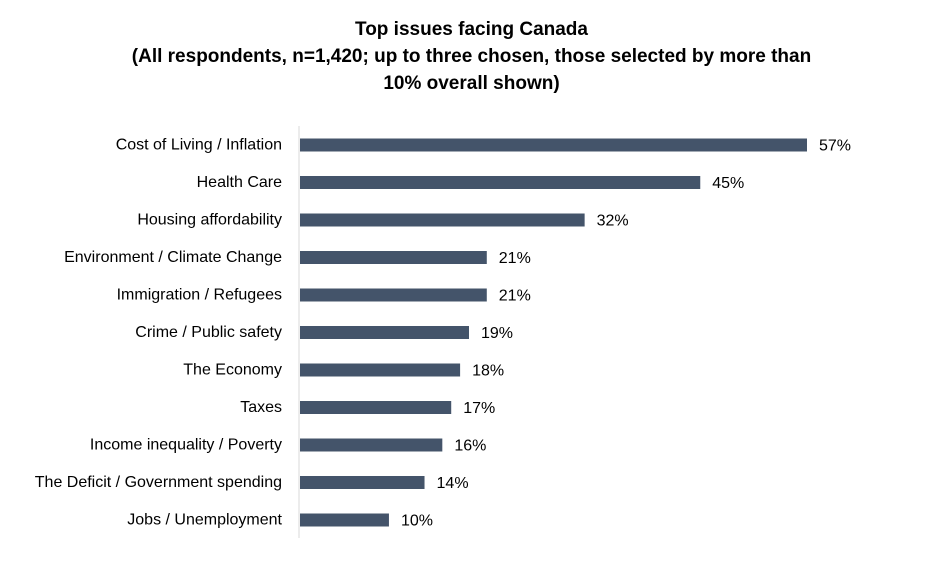  What do you see at coordinates (471, 83) in the screenshot?
I see `chart-title-line-3: 10% overall shown)` at bounding box center [471, 83].